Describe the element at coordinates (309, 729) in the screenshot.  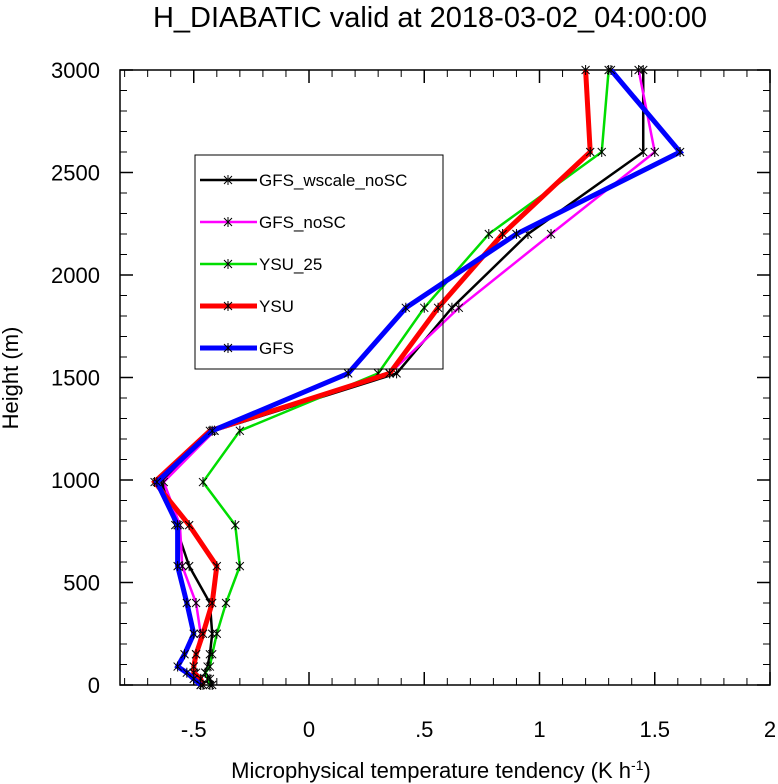
I see `x-tick-label: 0` at that location.